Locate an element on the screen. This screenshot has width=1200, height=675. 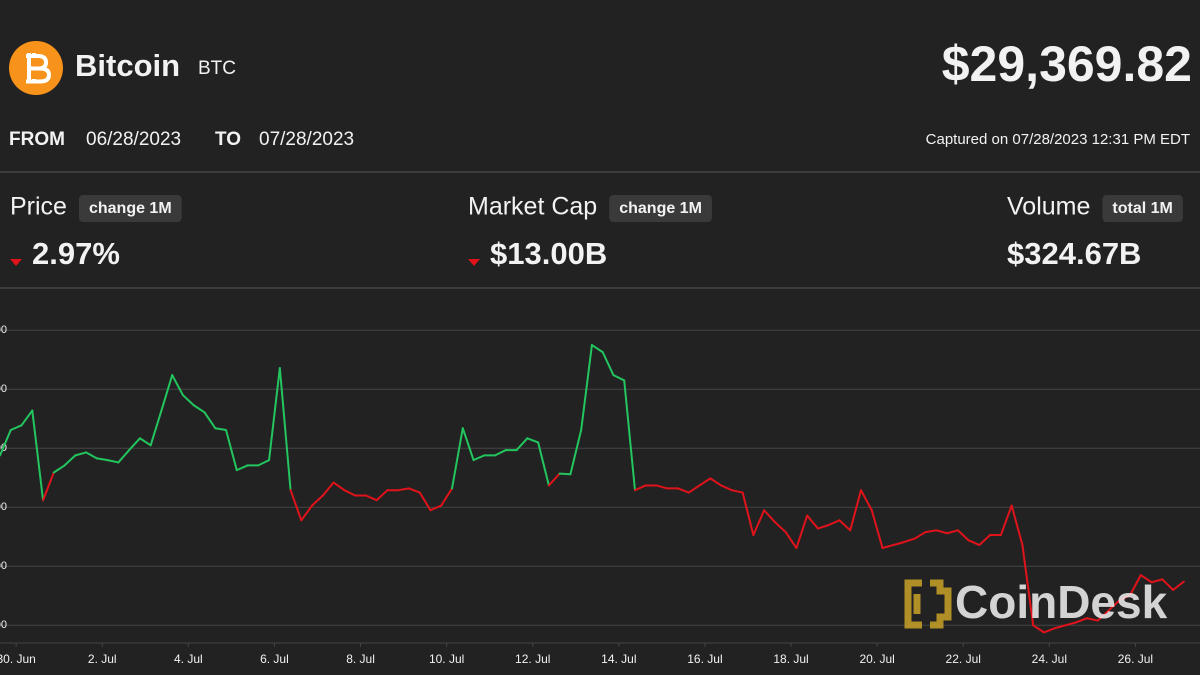
stat-label: Volume is located at coordinates (1048, 207).